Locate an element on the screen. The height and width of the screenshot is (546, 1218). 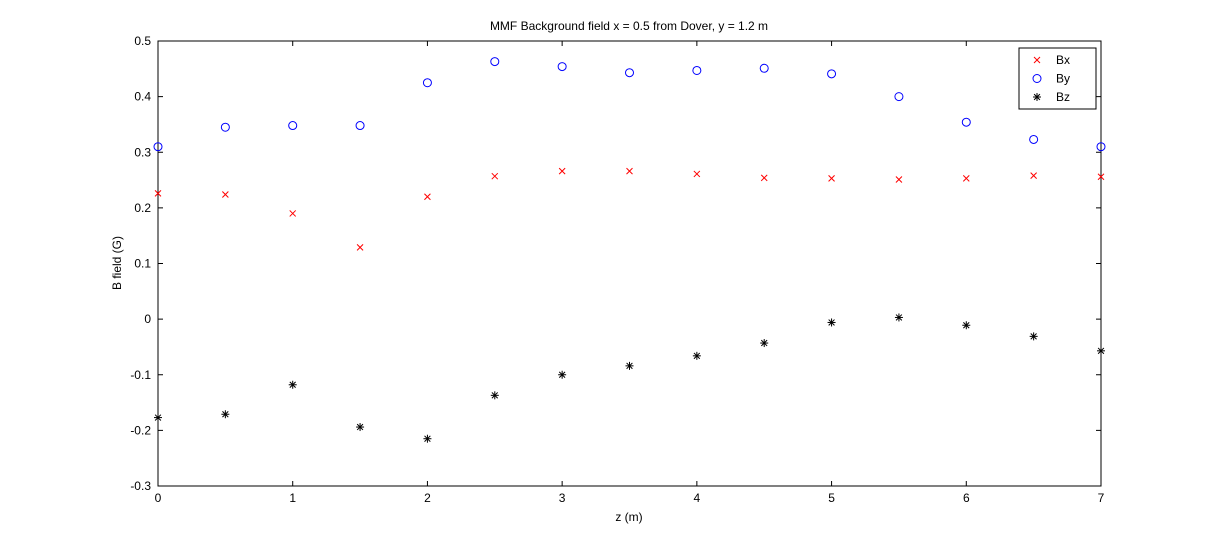
legend-label-by: By is located at coordinates (1063, 79).